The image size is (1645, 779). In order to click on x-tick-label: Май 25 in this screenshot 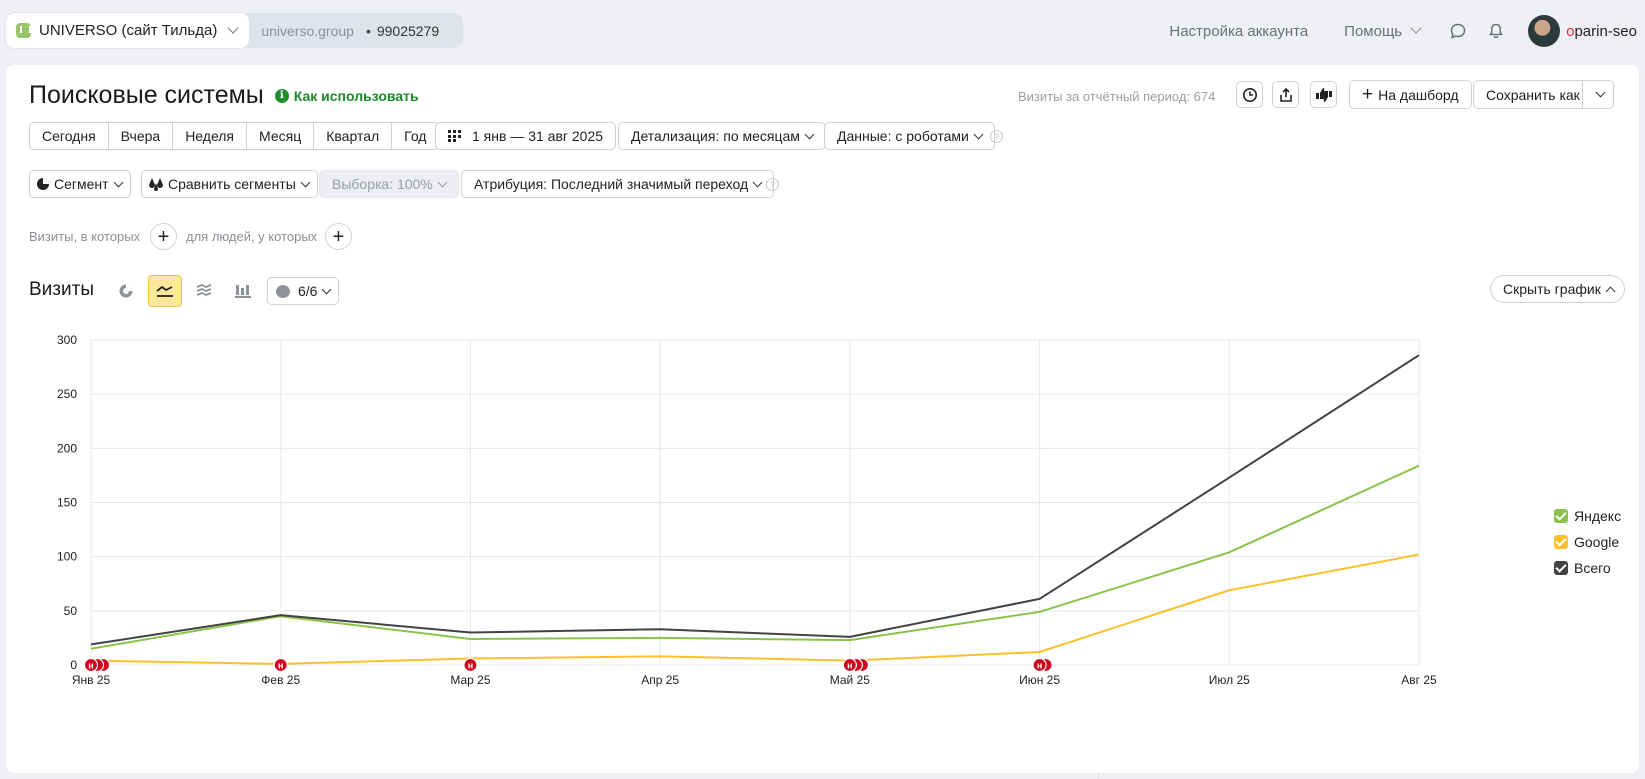, I will do `click(850, 680)`.